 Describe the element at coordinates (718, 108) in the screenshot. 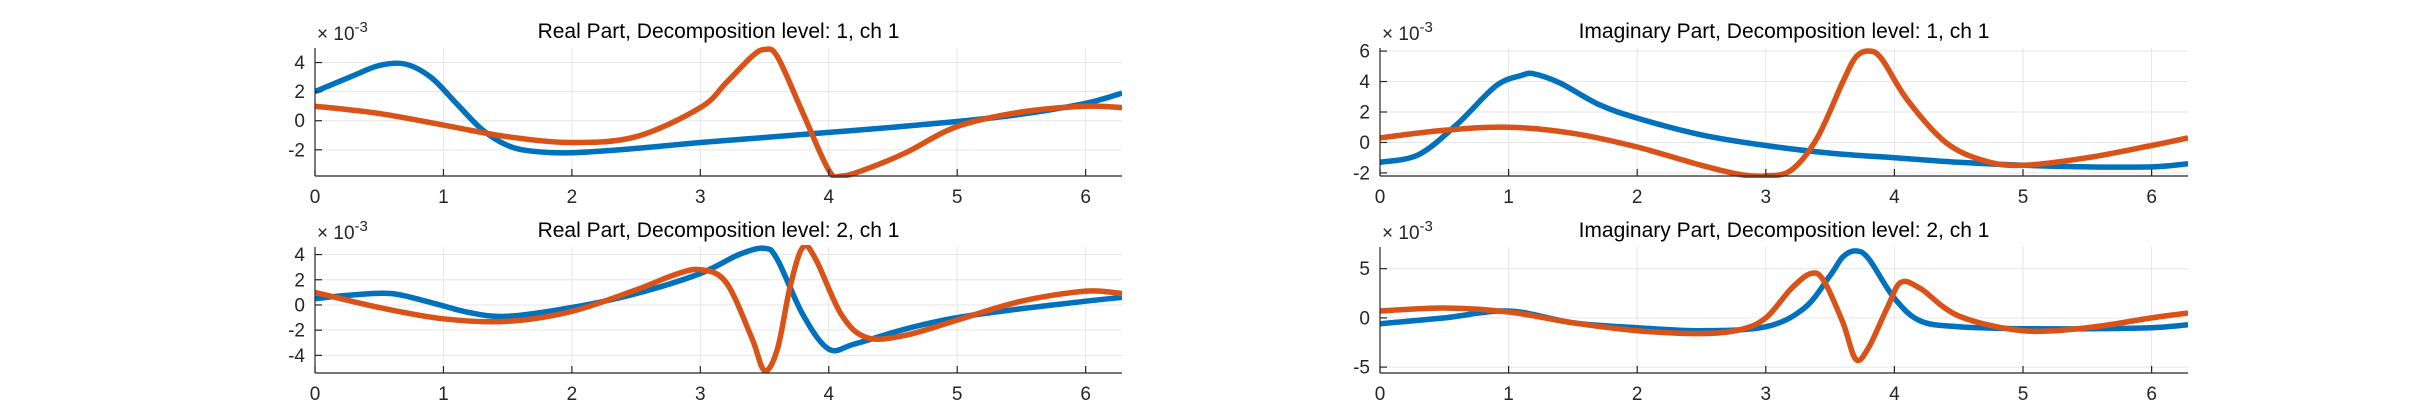

I see `series-1-line` at that location.